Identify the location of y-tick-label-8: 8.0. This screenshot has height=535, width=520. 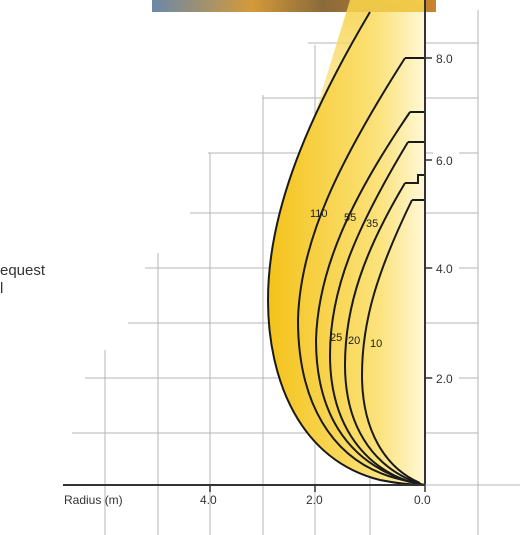
(444, 59).